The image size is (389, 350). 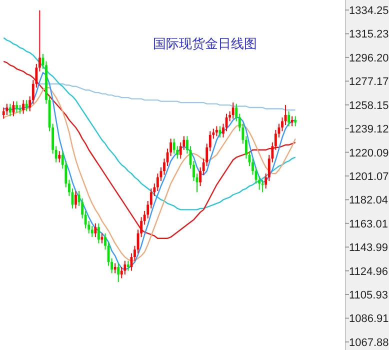 What do you see at coordinates (369, 130) in the screenshot?
I see `y-tick-label: 1239.12` at bounding box center [369, 130].